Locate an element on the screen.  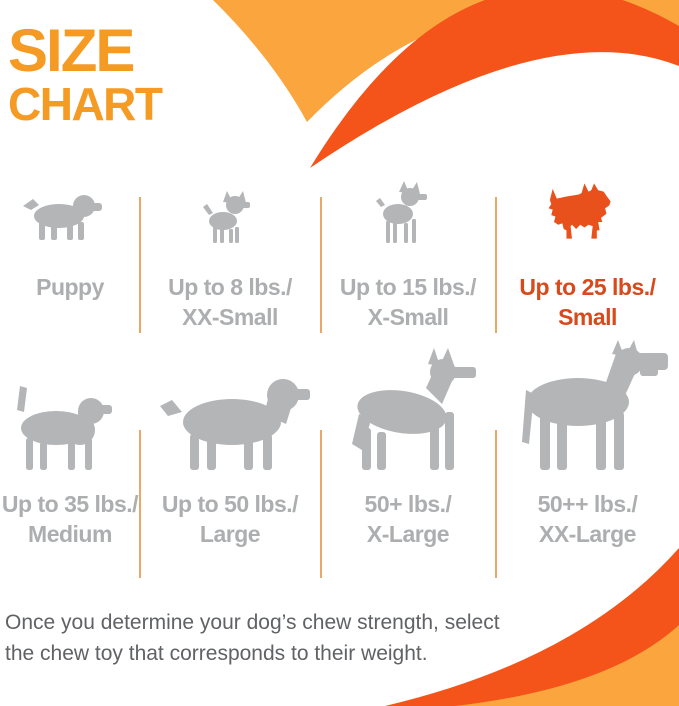
weight-text: Up to 15 lbs./ is located at coordinates (408, 287).